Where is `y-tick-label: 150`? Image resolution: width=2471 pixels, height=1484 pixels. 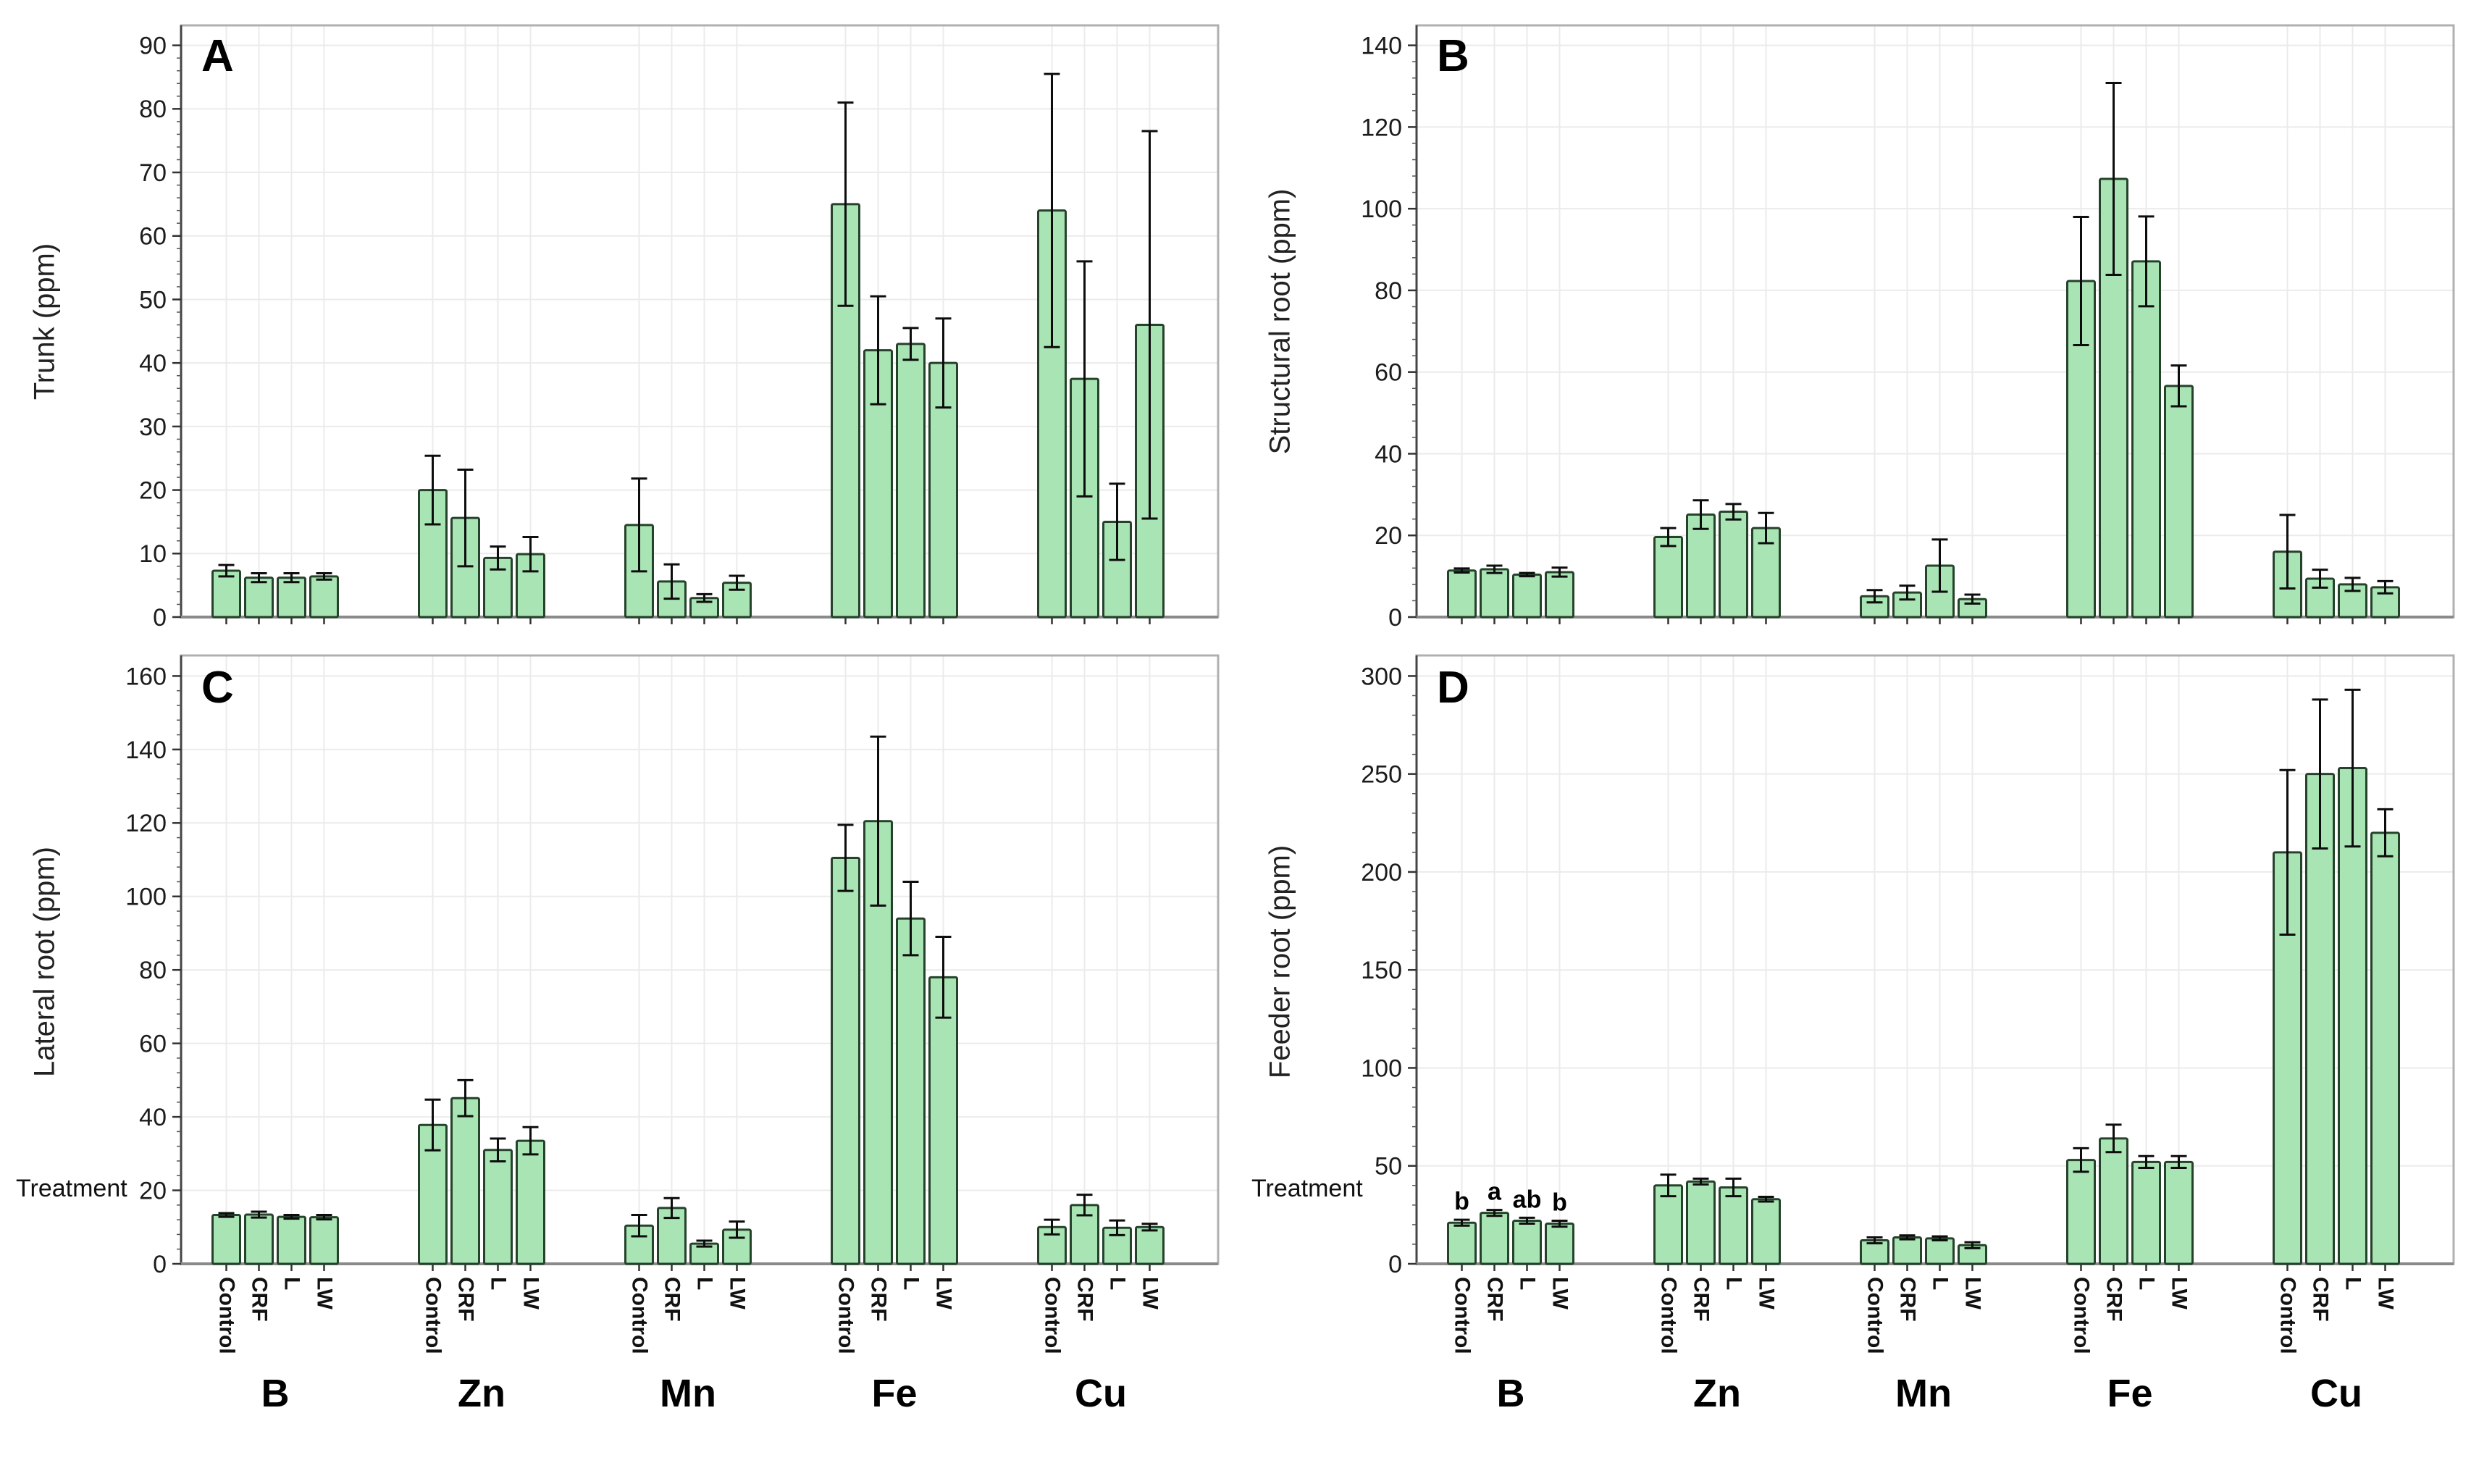 y-tick-label: 150 is located at coordinates (1381, 970).